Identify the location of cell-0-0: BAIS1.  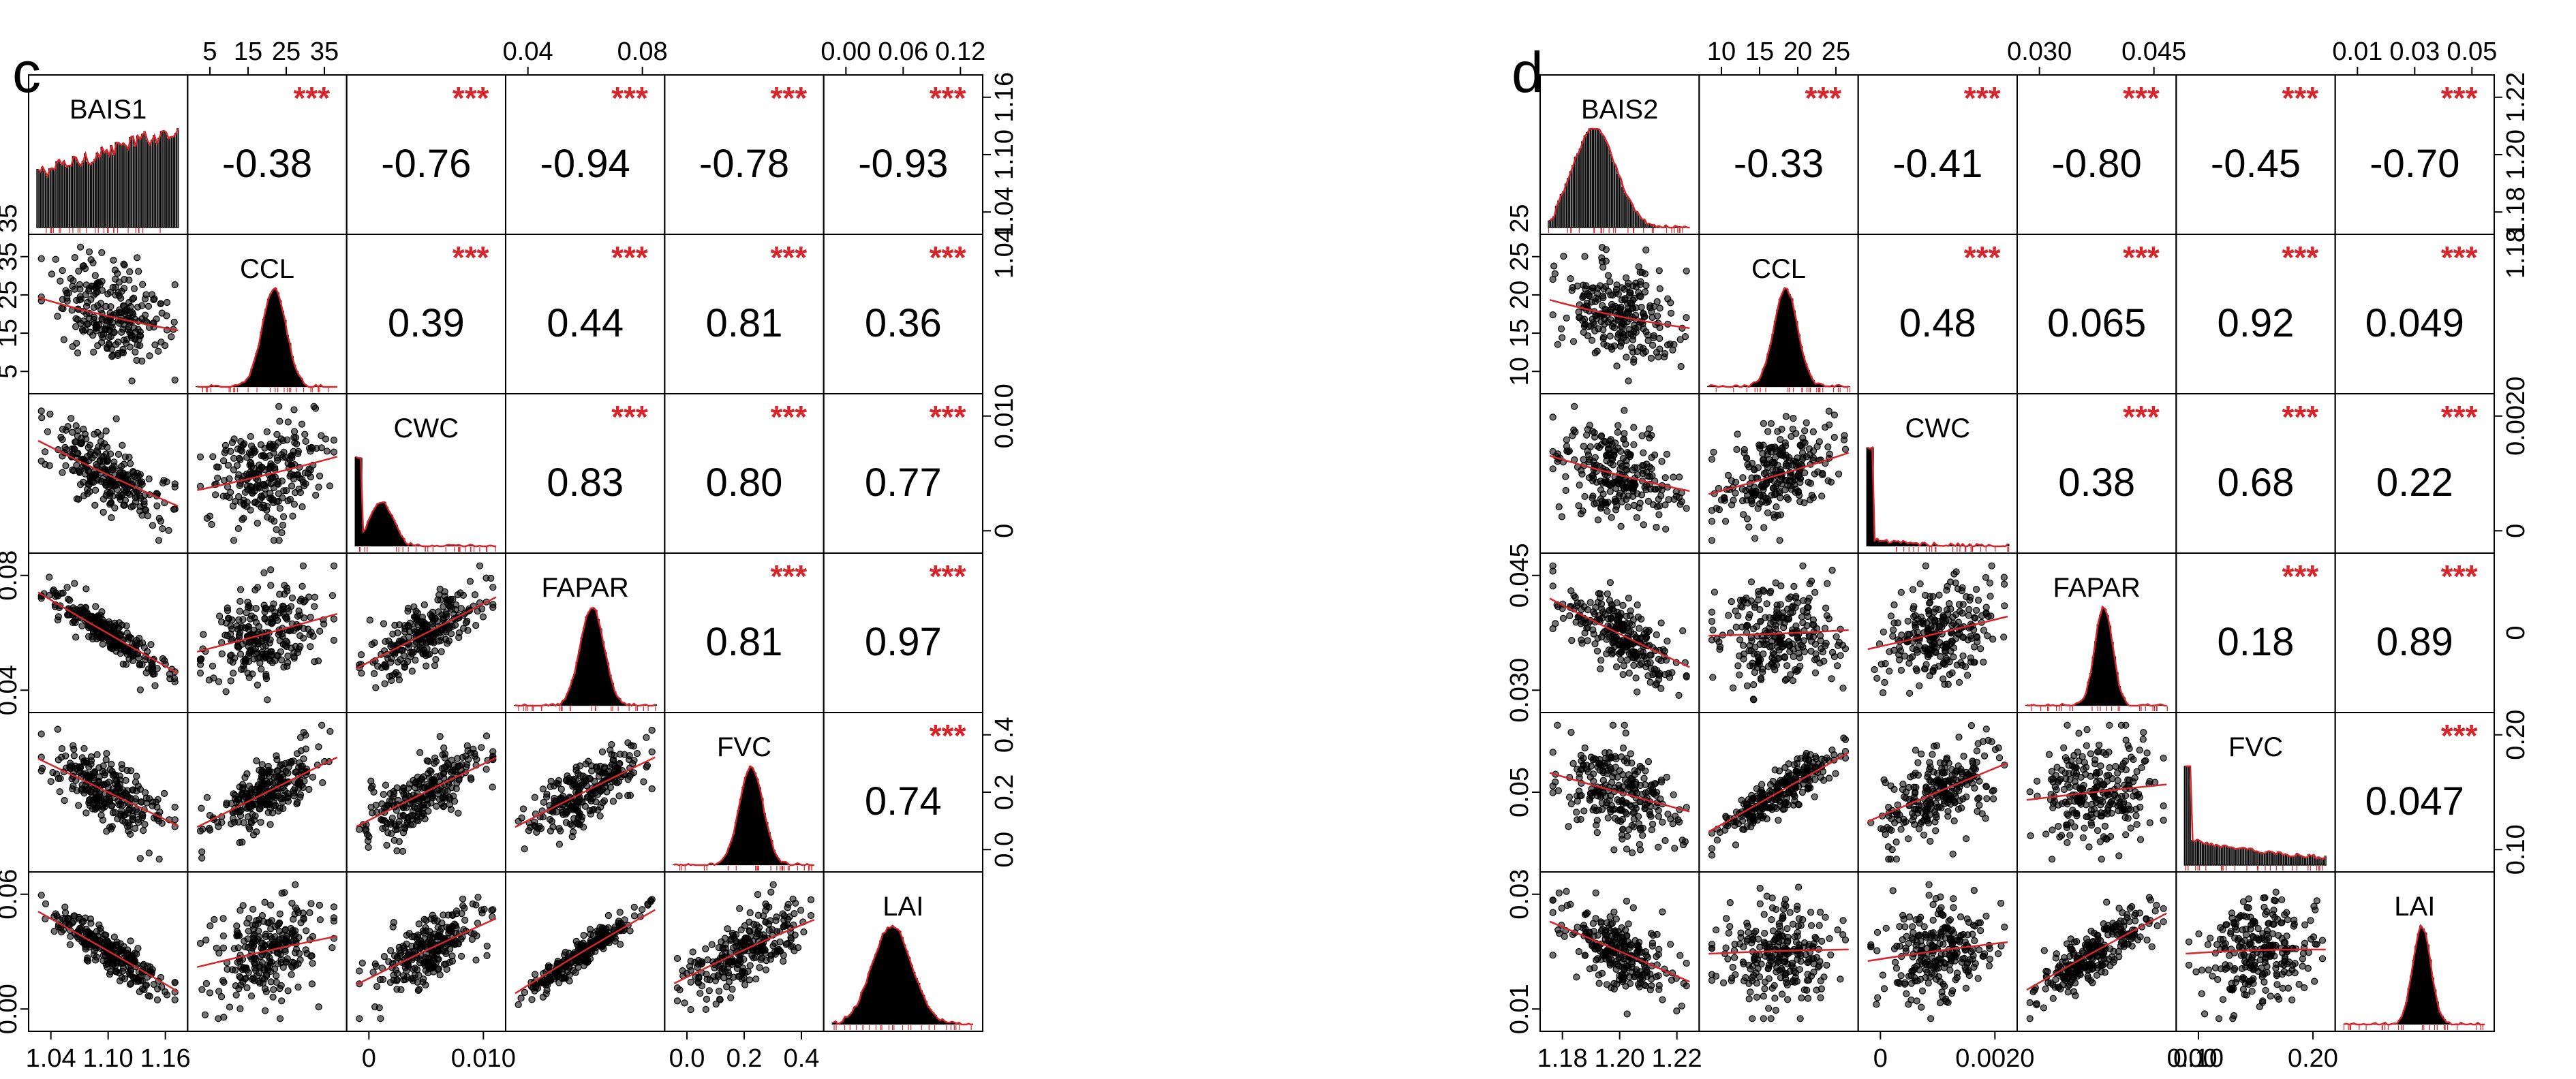
(108, 154).